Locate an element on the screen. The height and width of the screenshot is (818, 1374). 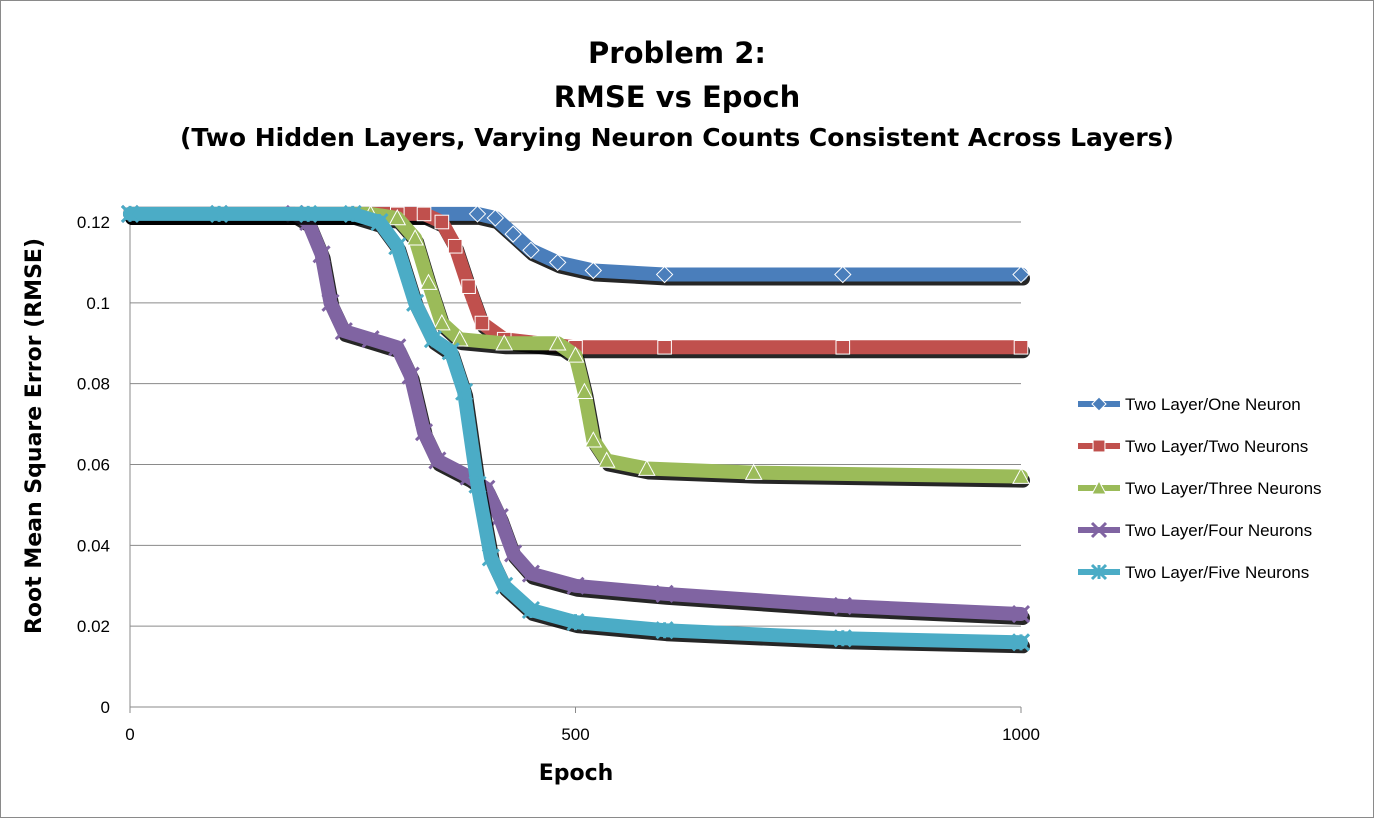
legend-item-4: Two Layer/Four Neurons is located at coordinates (1195, 530).